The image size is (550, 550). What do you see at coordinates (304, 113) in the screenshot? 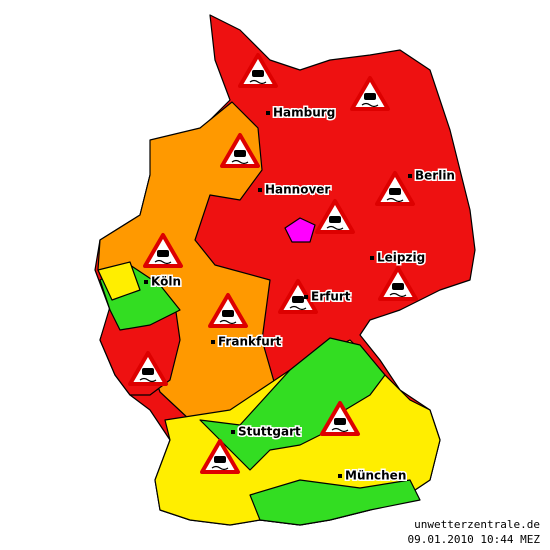
I see `city-label: Hamburg` at bounding box center [304, 113].